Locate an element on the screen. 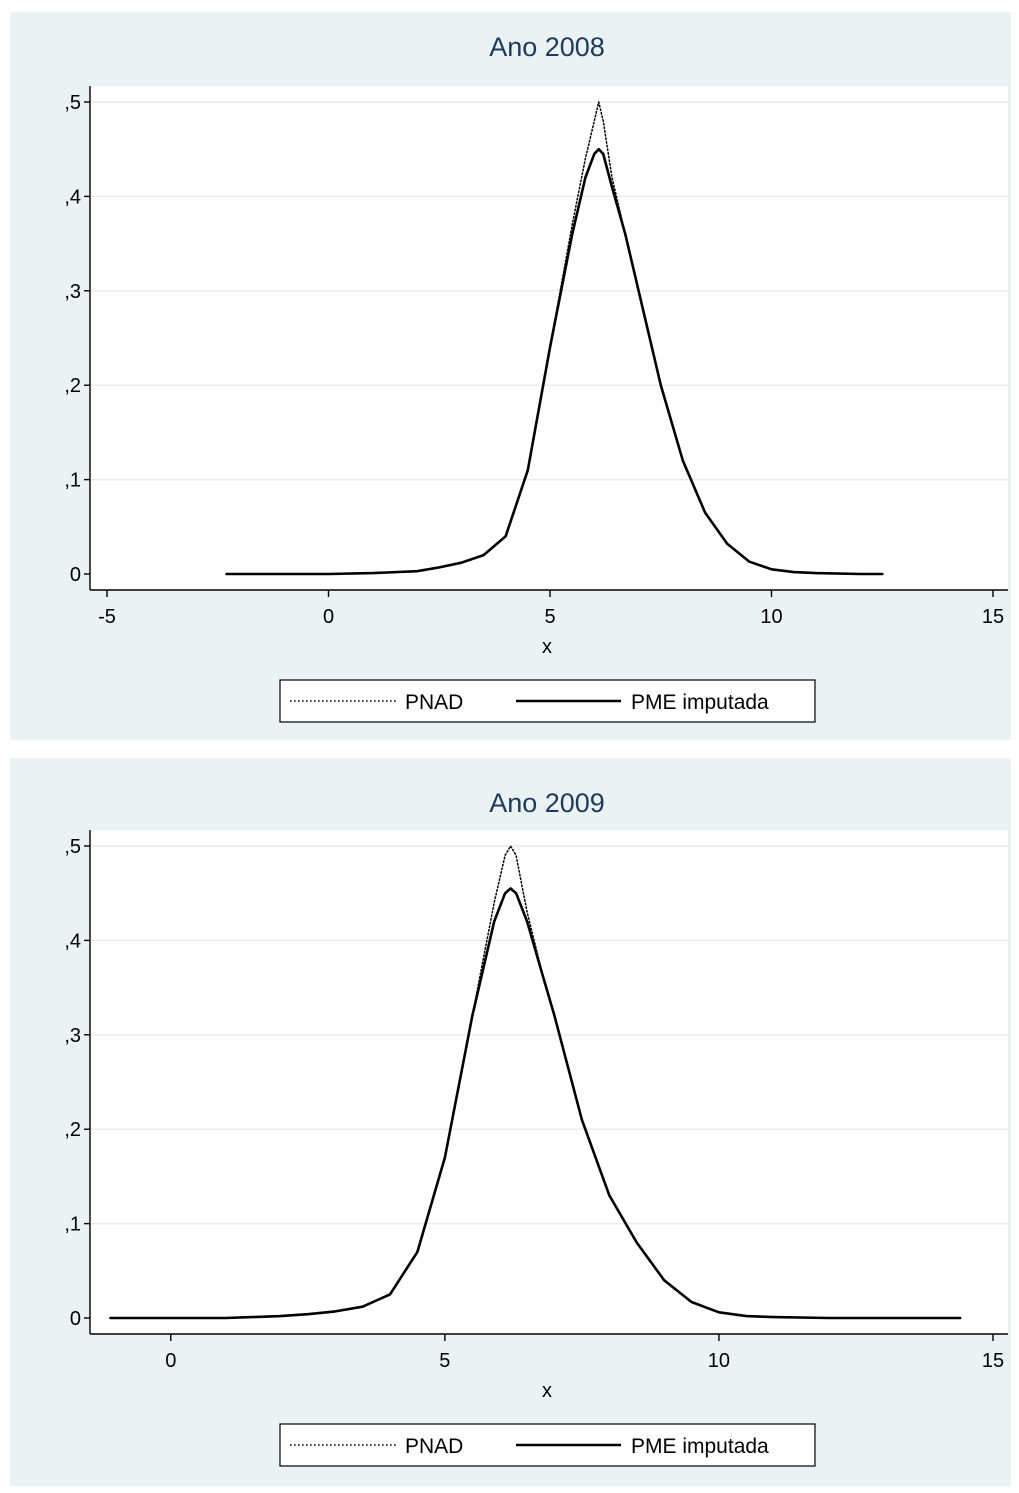 This screenshot has height=1493, width=1019. chart-title: Ano 2008 is located at coordinates (547, 47).